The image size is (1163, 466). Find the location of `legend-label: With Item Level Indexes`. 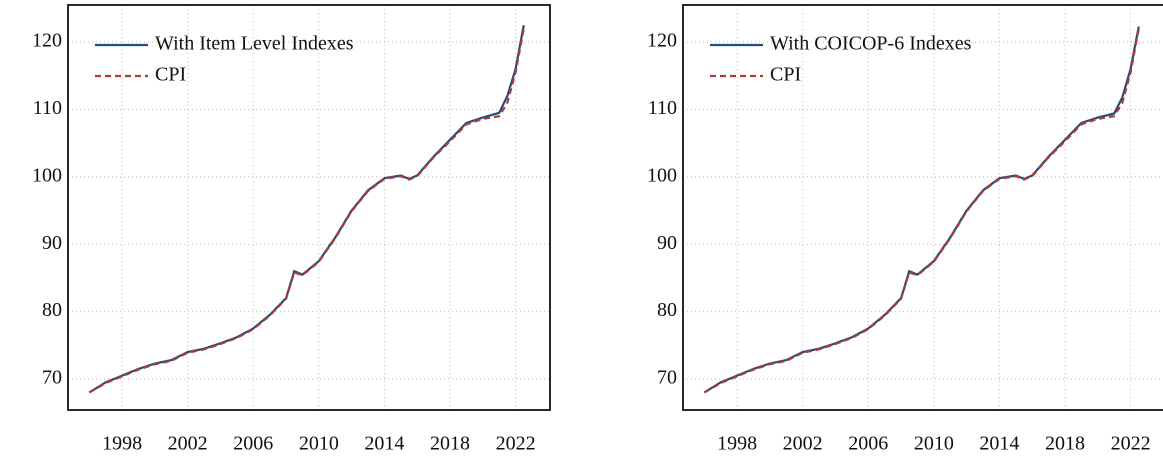

legend-label: With Item Level Indexes is located at coordinates (254, 44).